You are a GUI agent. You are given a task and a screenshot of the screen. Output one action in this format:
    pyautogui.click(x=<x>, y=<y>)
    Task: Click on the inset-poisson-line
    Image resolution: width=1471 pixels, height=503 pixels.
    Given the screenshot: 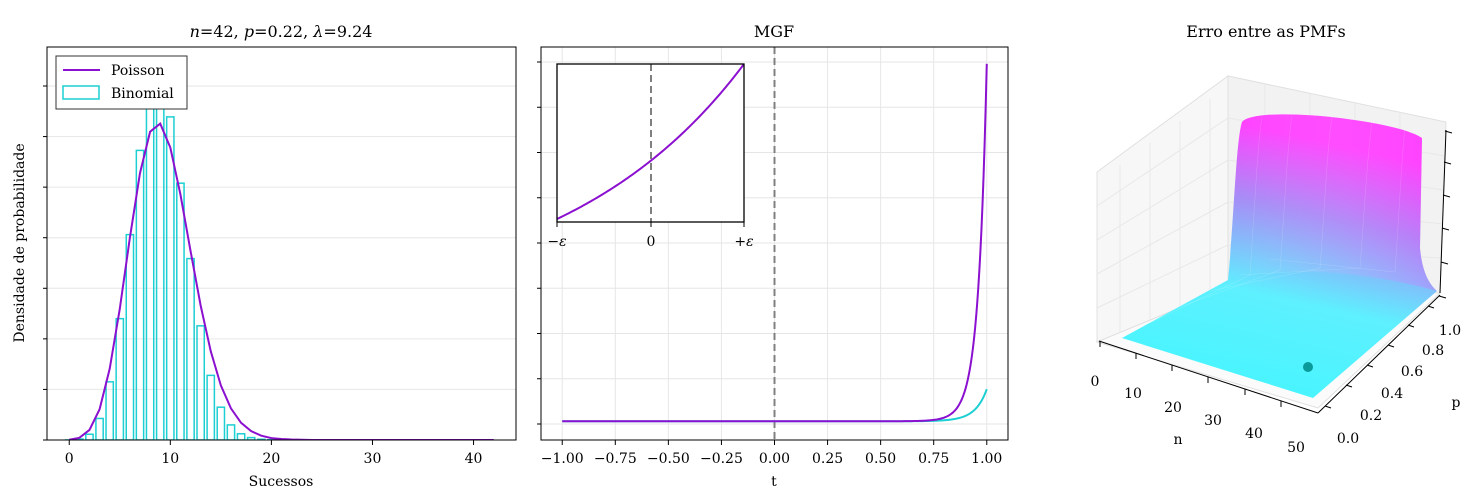 What is the action you would take?
    pyautogui.click(x=650, y=142)
    